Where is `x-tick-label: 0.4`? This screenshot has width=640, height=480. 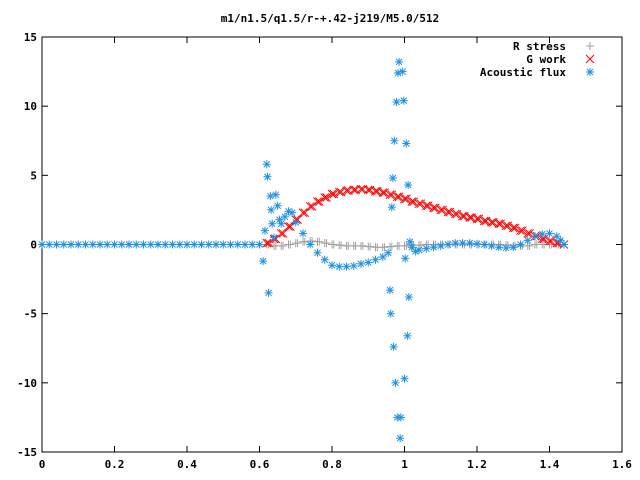 x-tick-label: 0.4 is located at coordinates (187, 464).